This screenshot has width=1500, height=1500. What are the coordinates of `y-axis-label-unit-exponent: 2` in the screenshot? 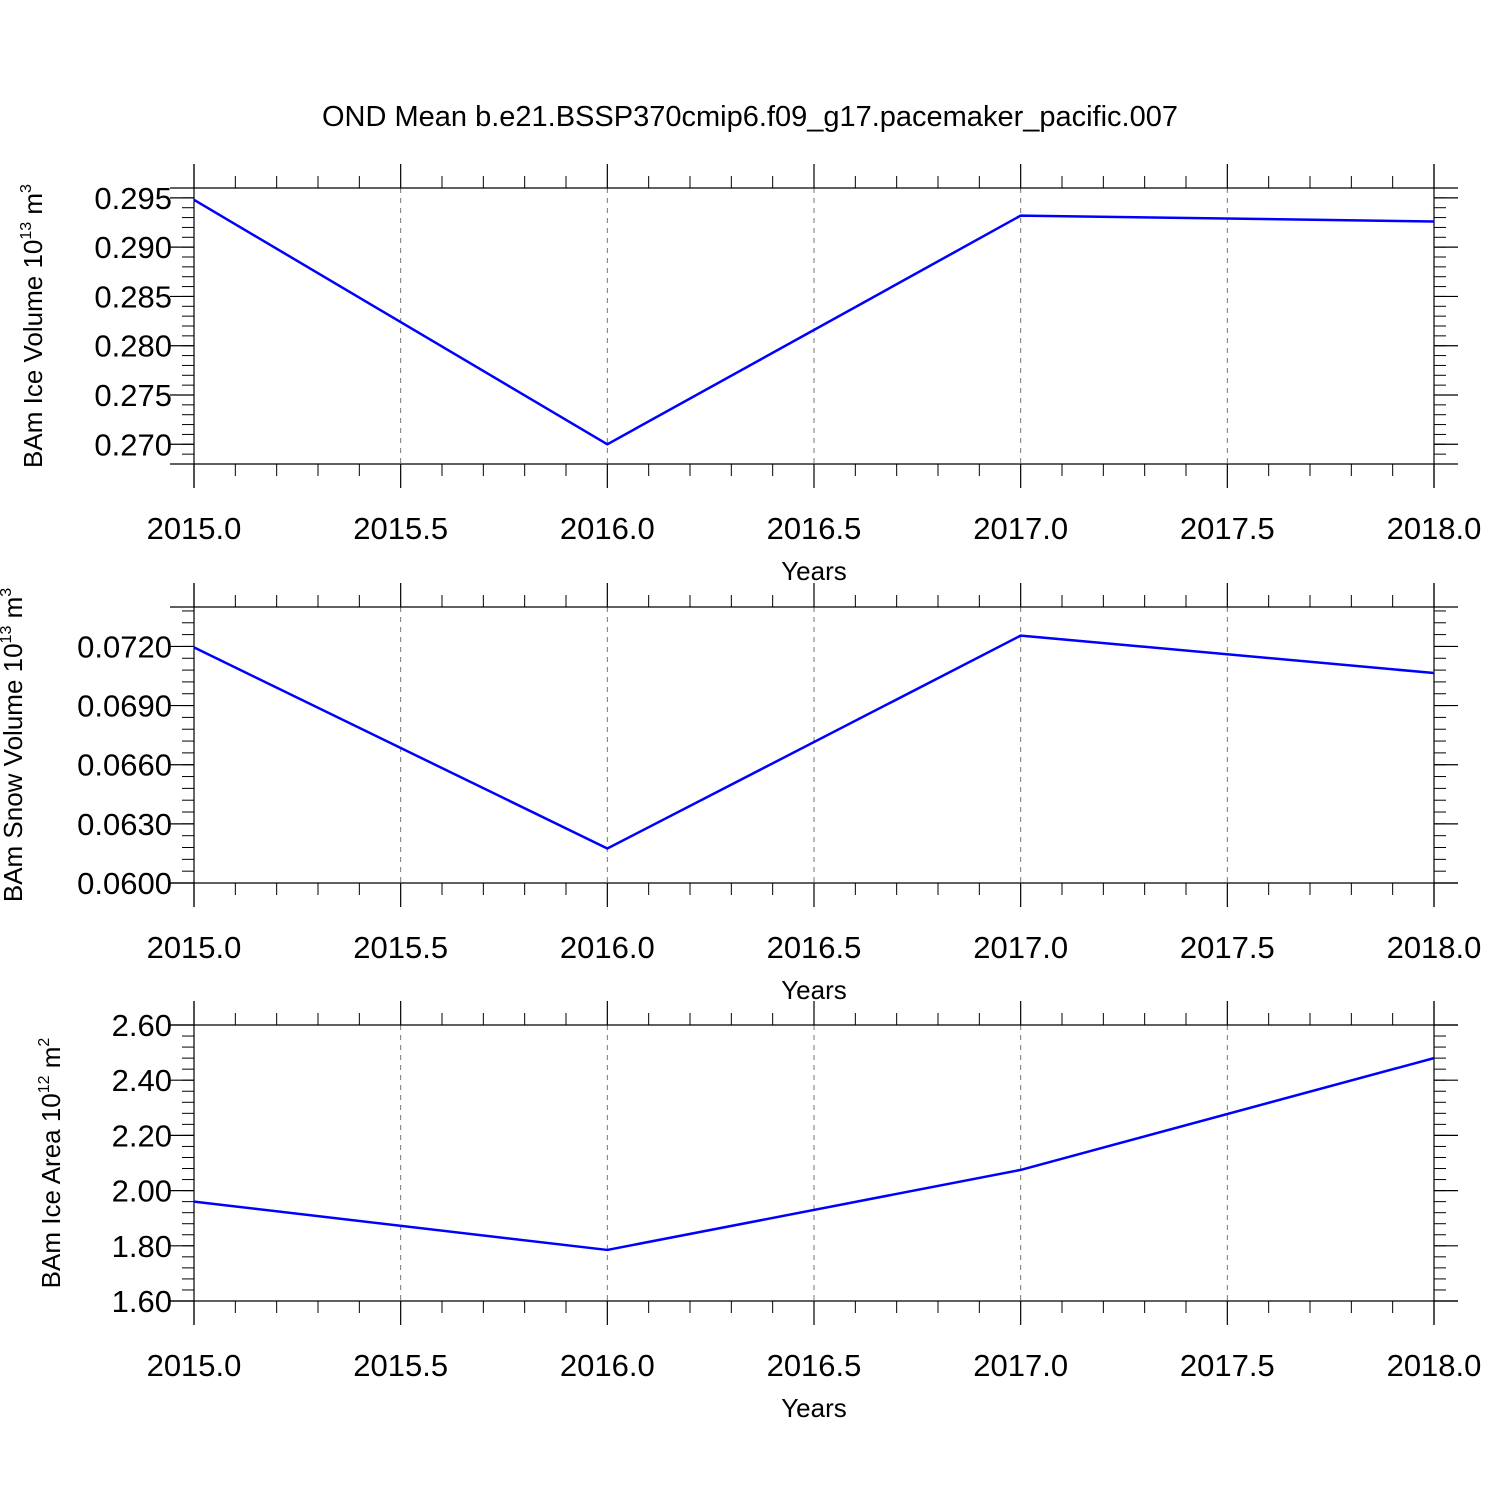 It's located at (44, 1042).